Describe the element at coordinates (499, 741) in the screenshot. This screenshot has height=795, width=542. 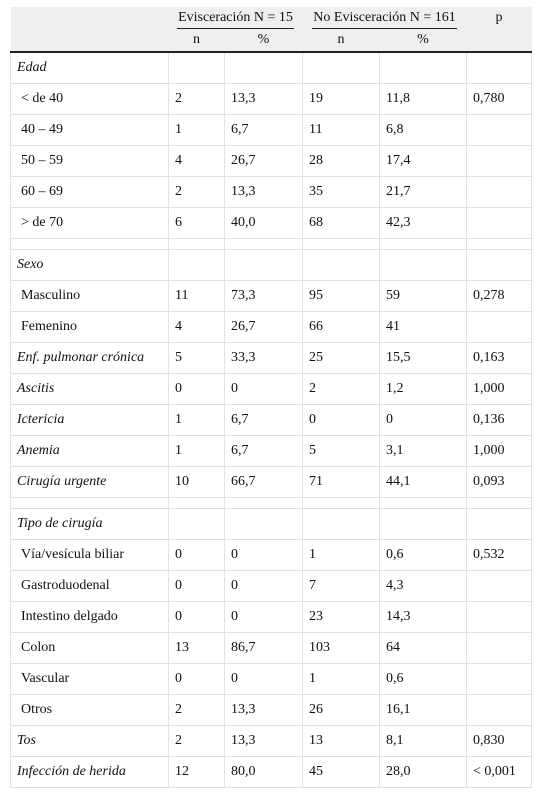
I see `cell: 0,830` at that location.